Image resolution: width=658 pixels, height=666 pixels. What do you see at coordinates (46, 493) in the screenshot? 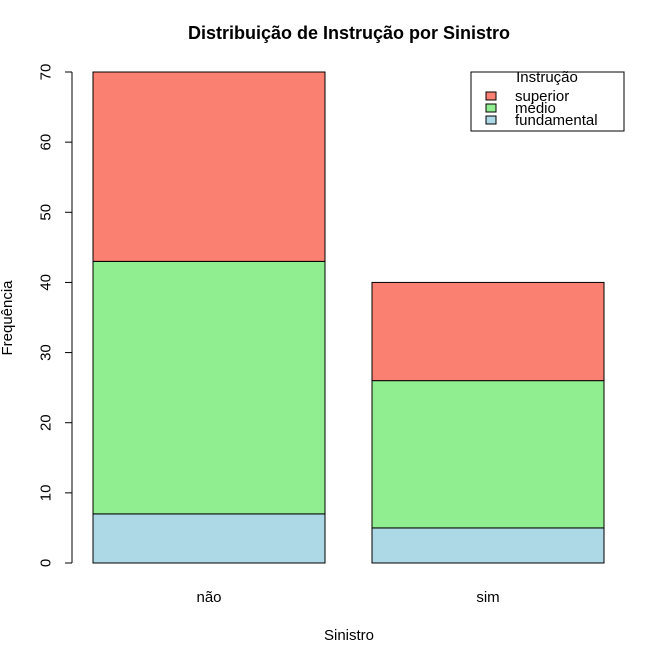
I see `y-tick-label: 10` at bounding box center [46, 493].